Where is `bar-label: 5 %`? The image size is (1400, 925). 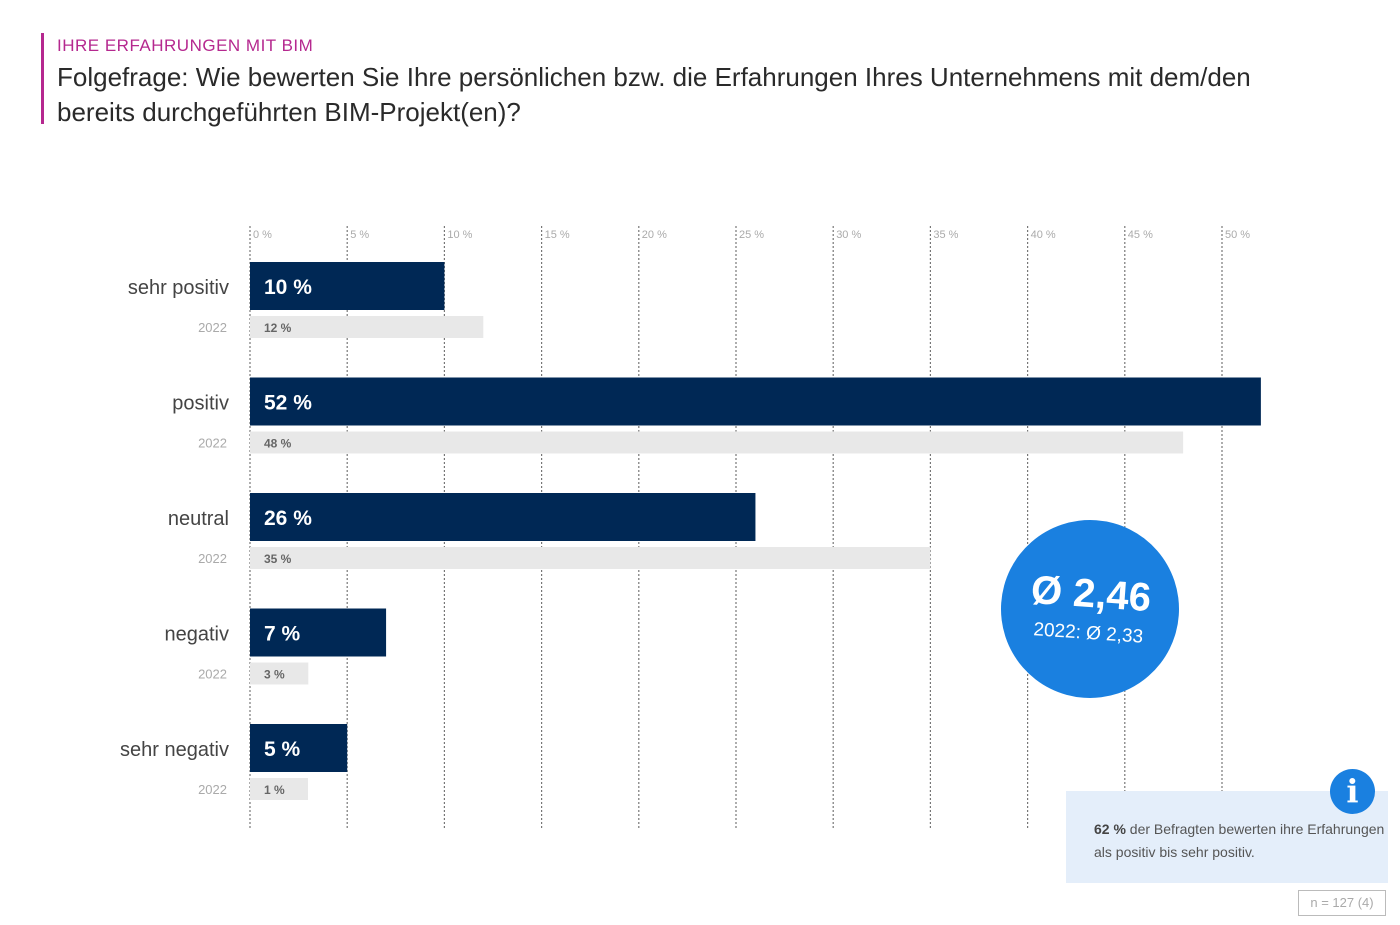
bar-label: 5 % is located at coordinates (282, 749).